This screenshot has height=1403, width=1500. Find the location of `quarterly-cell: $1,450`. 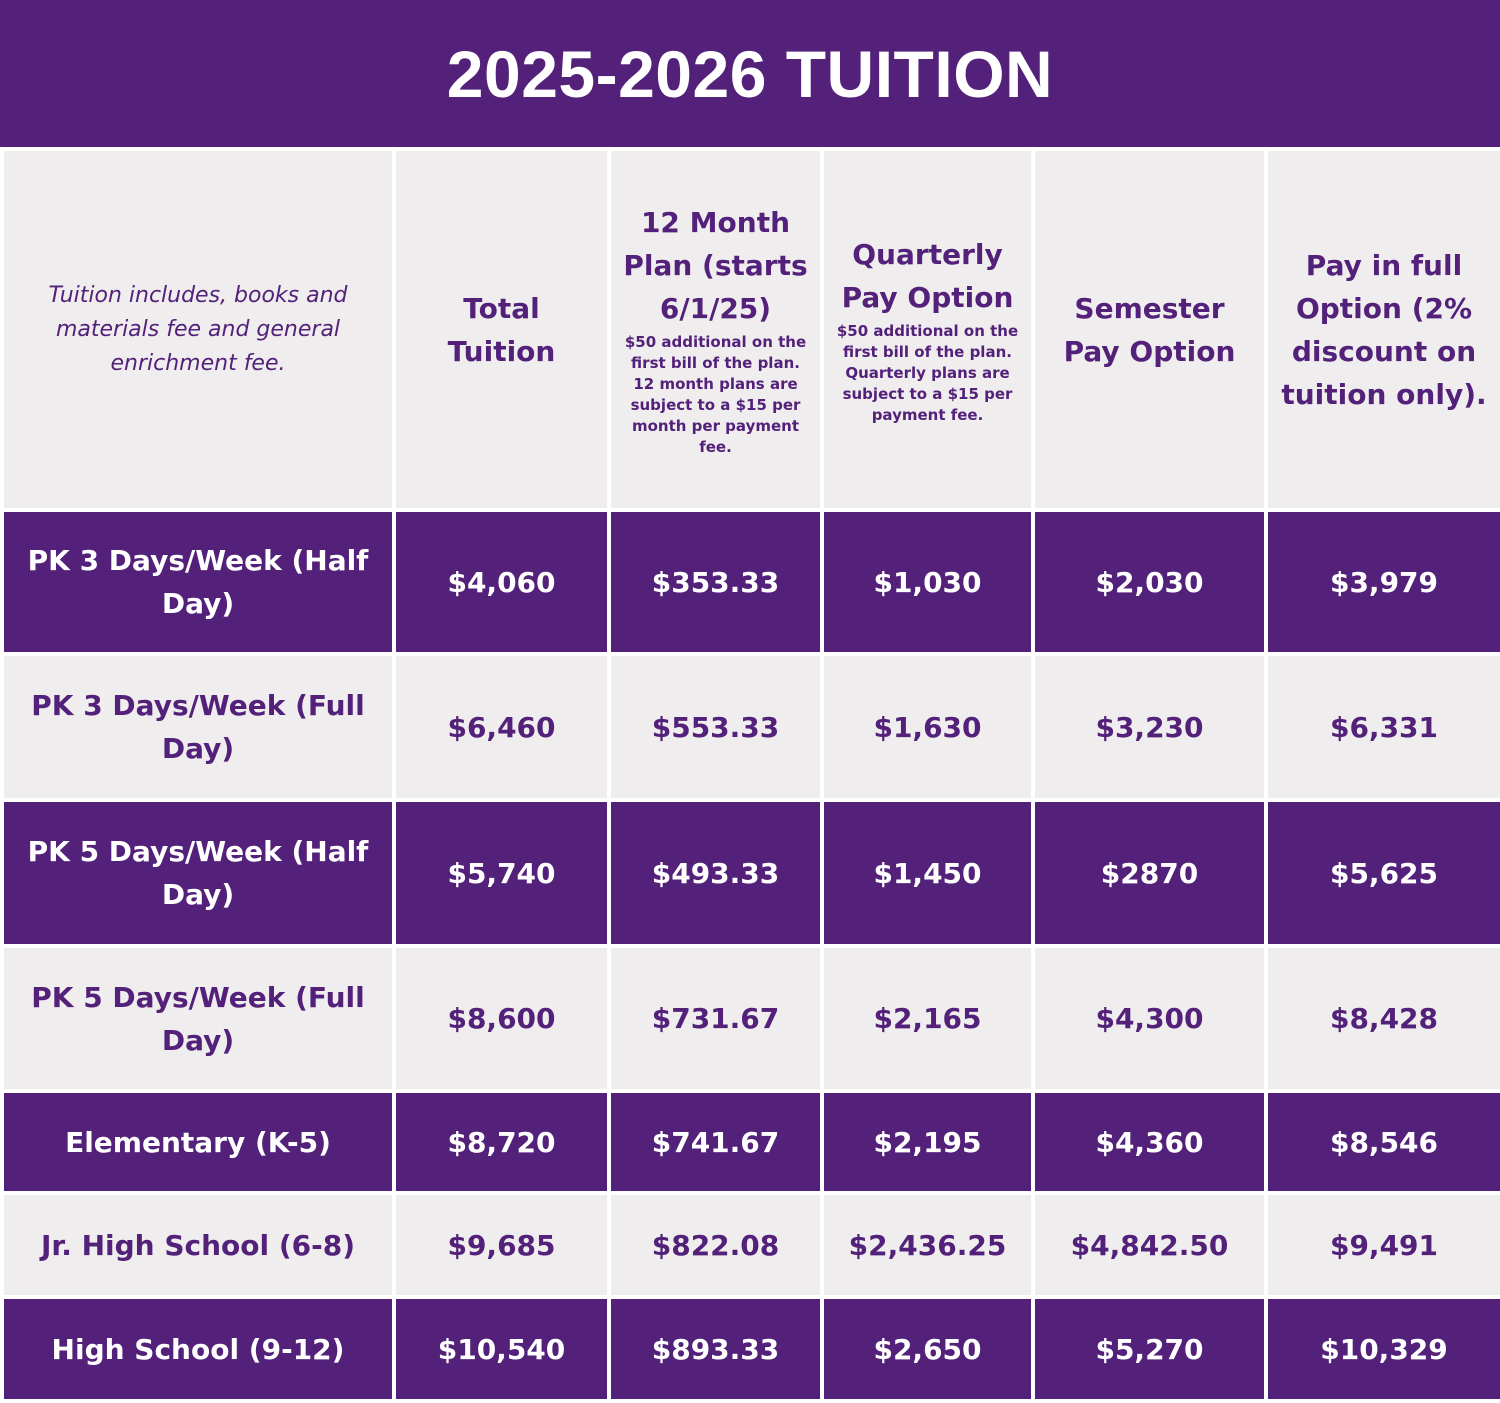

quarterly-cell: $1,450 is located at coordinates (927, 873).